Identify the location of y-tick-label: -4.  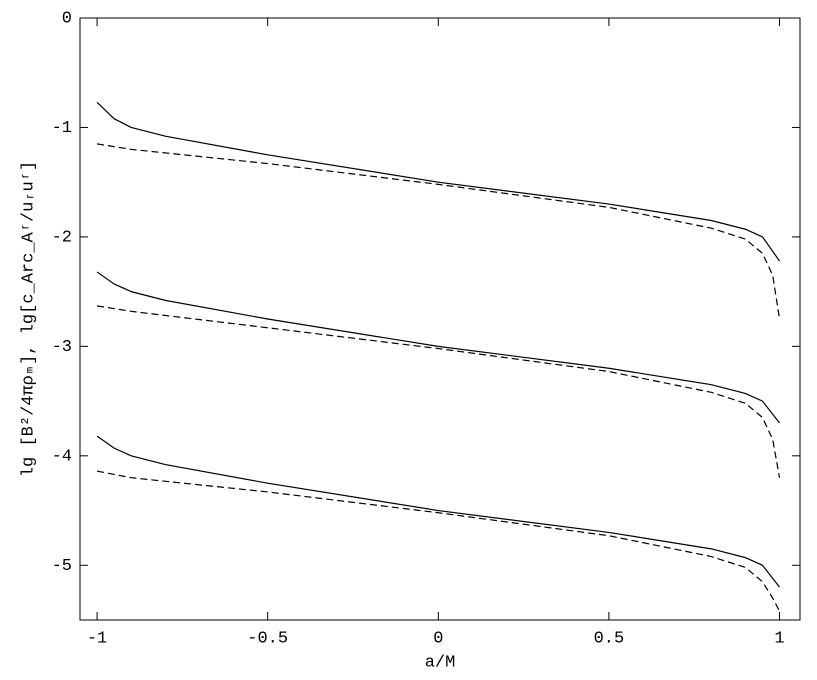
(62, 456).